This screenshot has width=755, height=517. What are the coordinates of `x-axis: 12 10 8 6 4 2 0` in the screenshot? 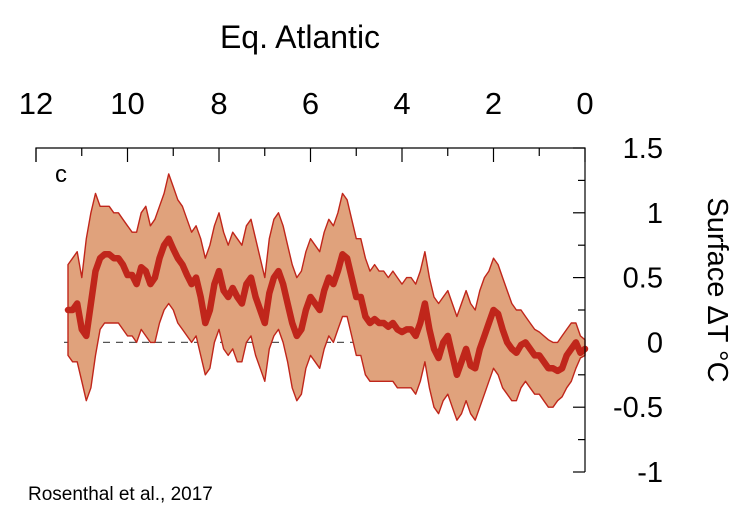 It's located at (306, 124).